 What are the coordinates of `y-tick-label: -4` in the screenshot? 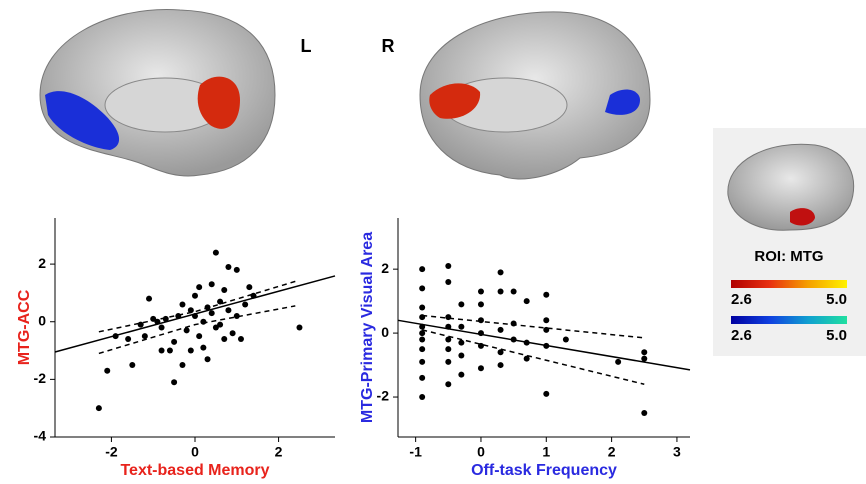 It's located at (40, 436).